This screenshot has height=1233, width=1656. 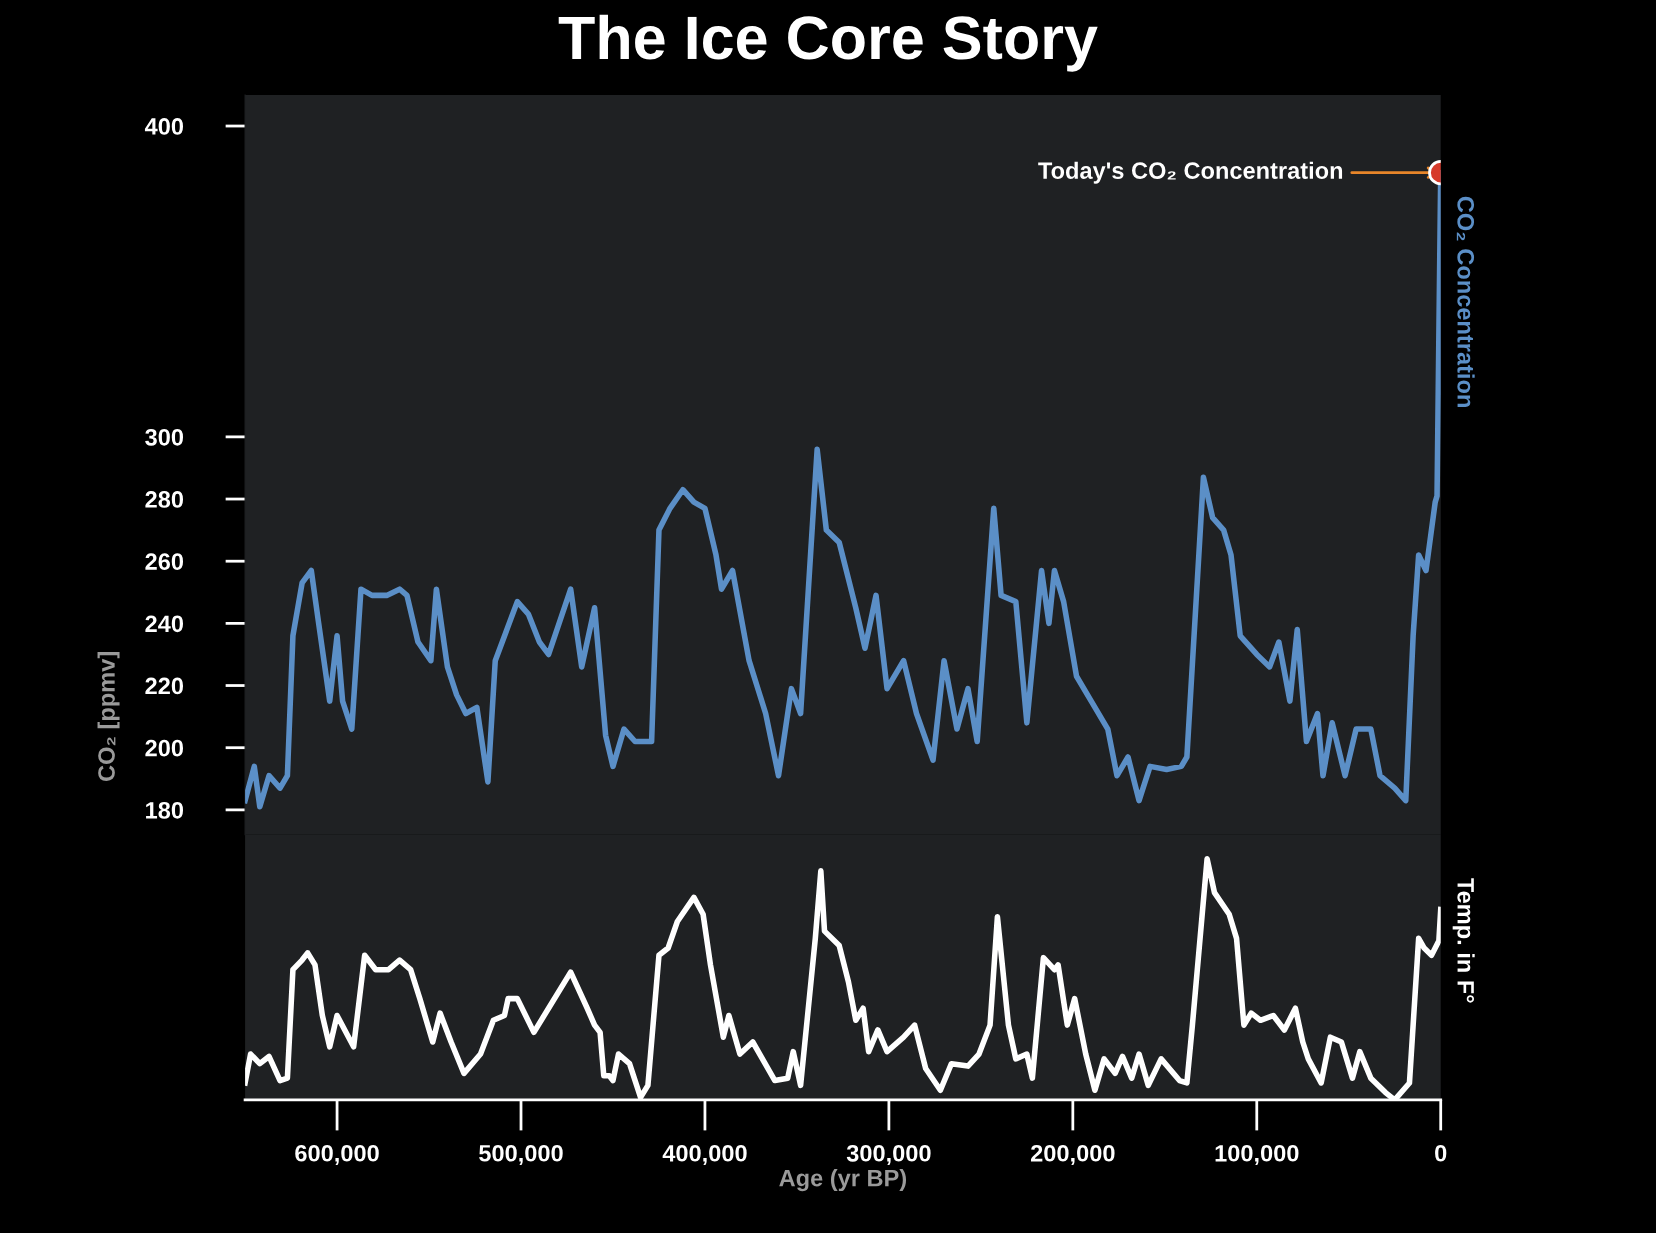 What do you see at coordinates (1257, 1155) in the screenshot?
I see `x-tick-label: 100,000` at bounding box center [1257, 1155].